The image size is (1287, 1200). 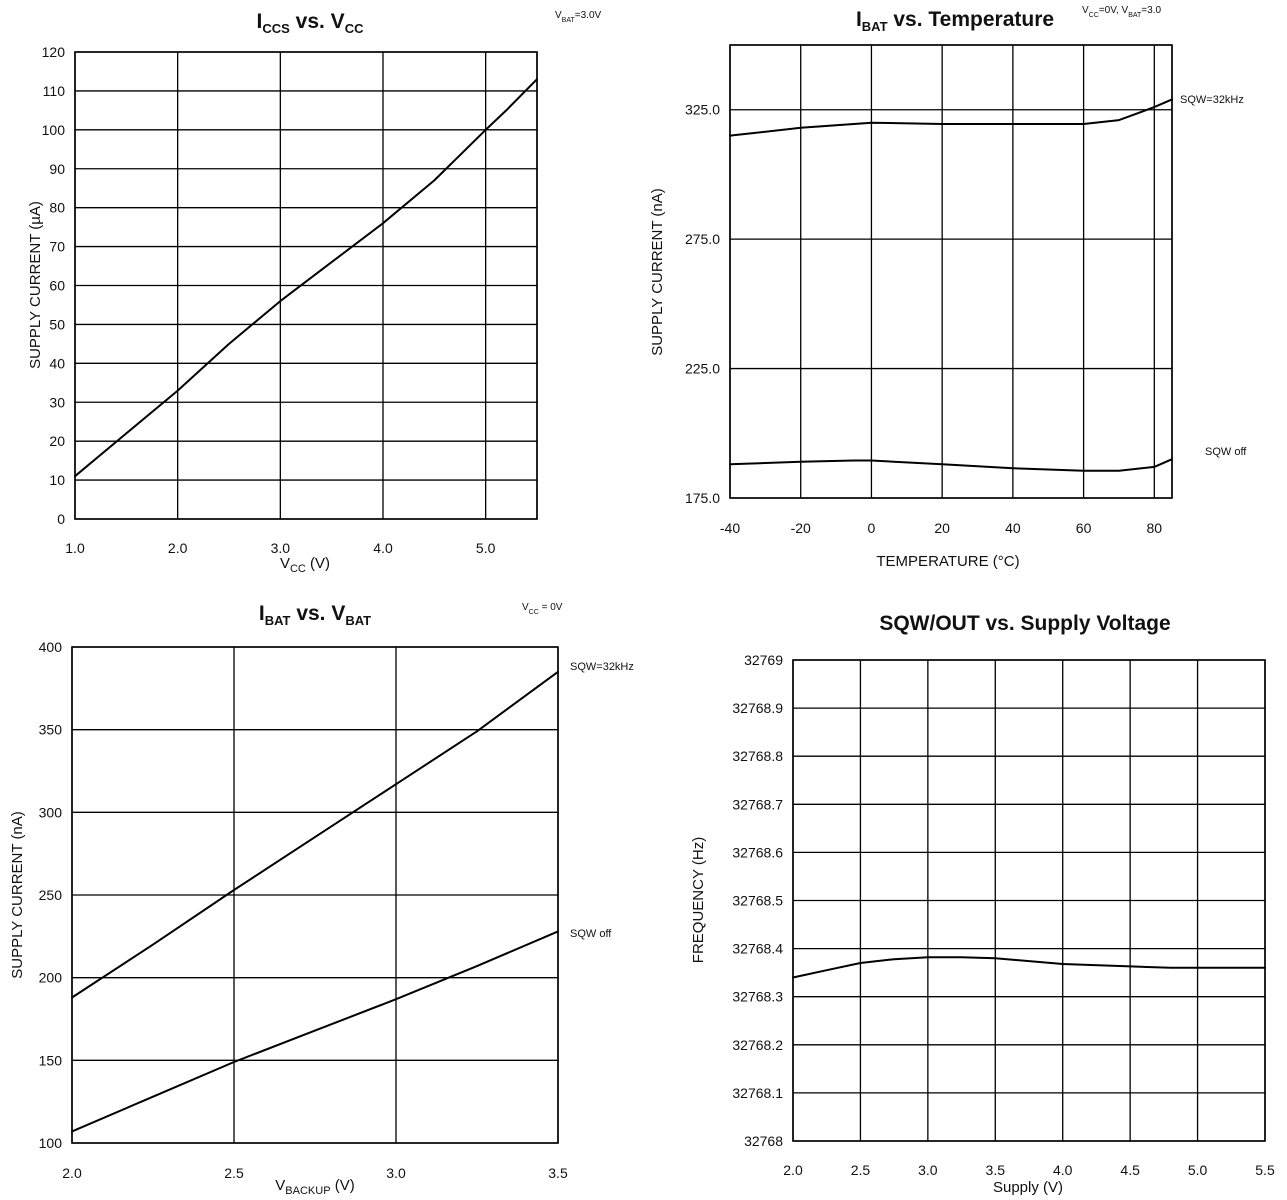 What do you see at coordinates (311, 23) in the screenshot?
I see `chart-title: ICCS vs. VCC` at bounding box center [311, 23].